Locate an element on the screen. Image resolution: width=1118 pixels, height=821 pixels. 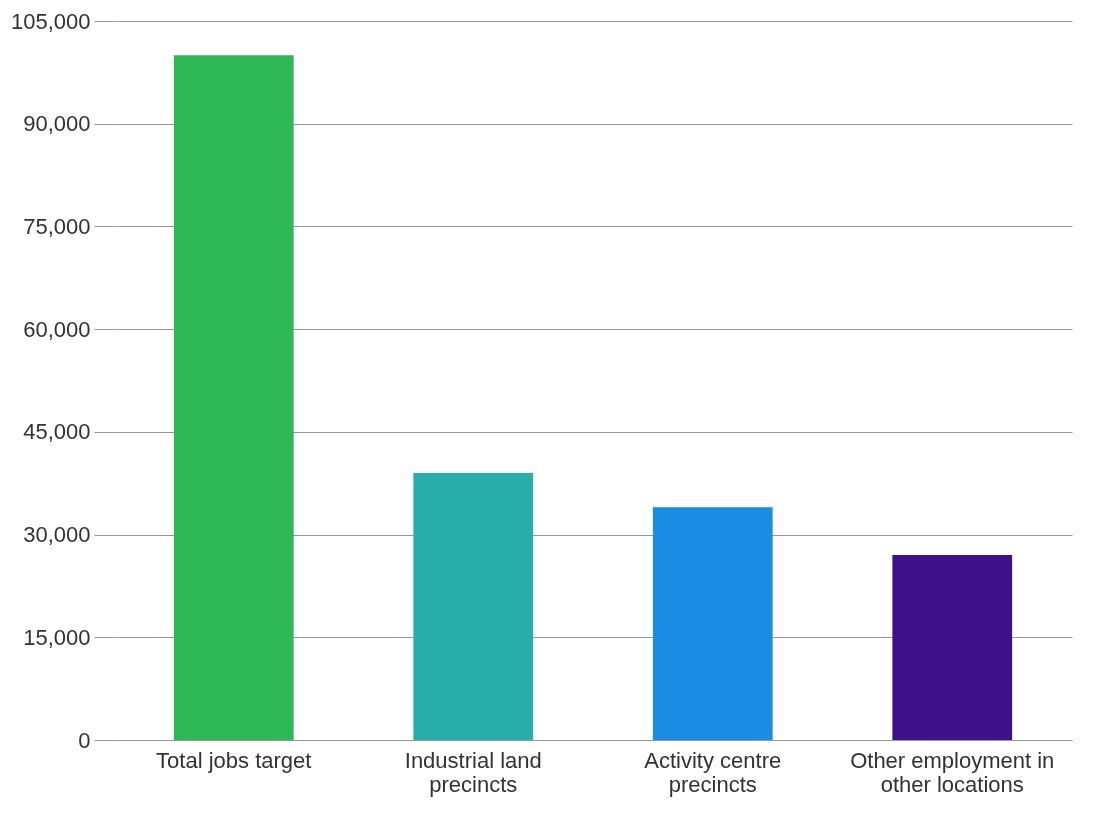
y-tick-label: 60,000 is located at coordinates (57, 329).